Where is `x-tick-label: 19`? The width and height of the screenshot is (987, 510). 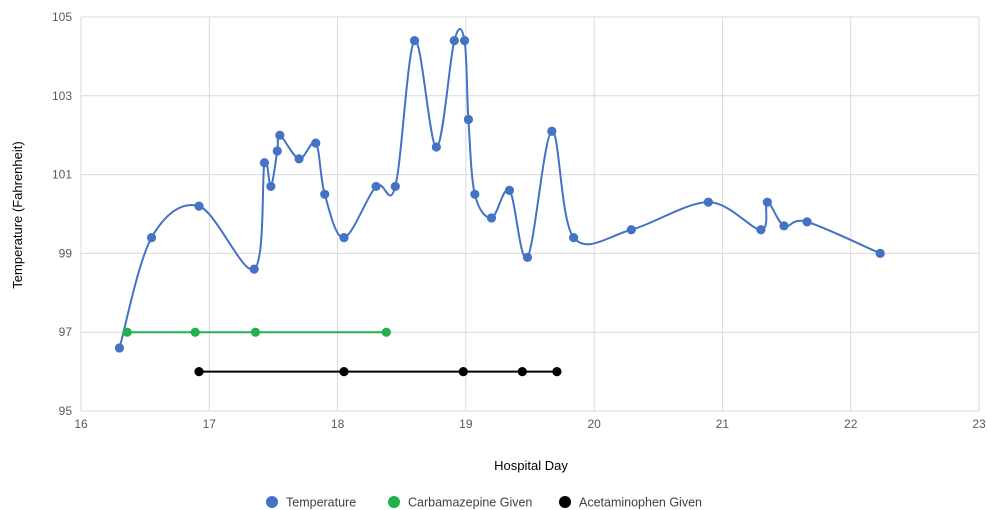 x-tick-label: 19 is located at coordinates (466, 424).